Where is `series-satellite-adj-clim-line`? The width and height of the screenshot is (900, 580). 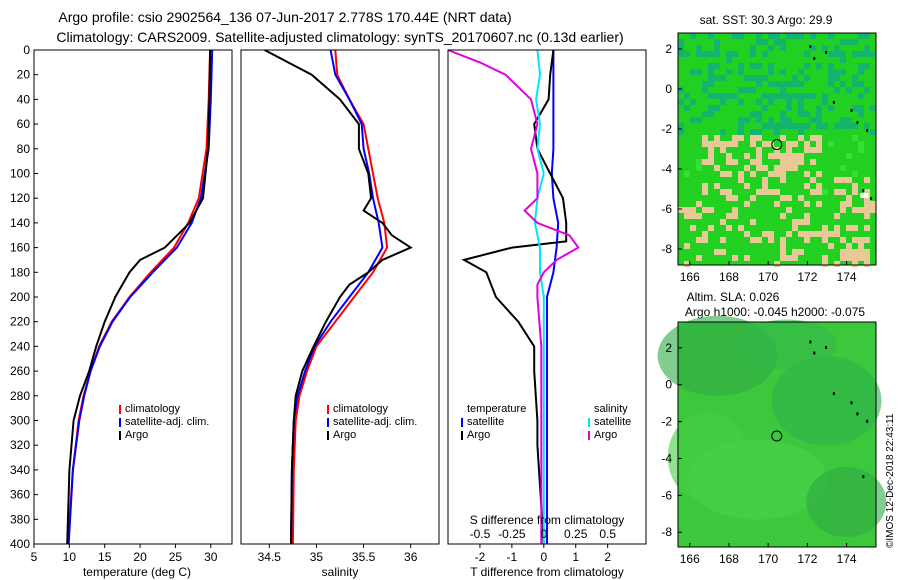 series-satellite-adj-clim-line is located at coordinates (140, 297).